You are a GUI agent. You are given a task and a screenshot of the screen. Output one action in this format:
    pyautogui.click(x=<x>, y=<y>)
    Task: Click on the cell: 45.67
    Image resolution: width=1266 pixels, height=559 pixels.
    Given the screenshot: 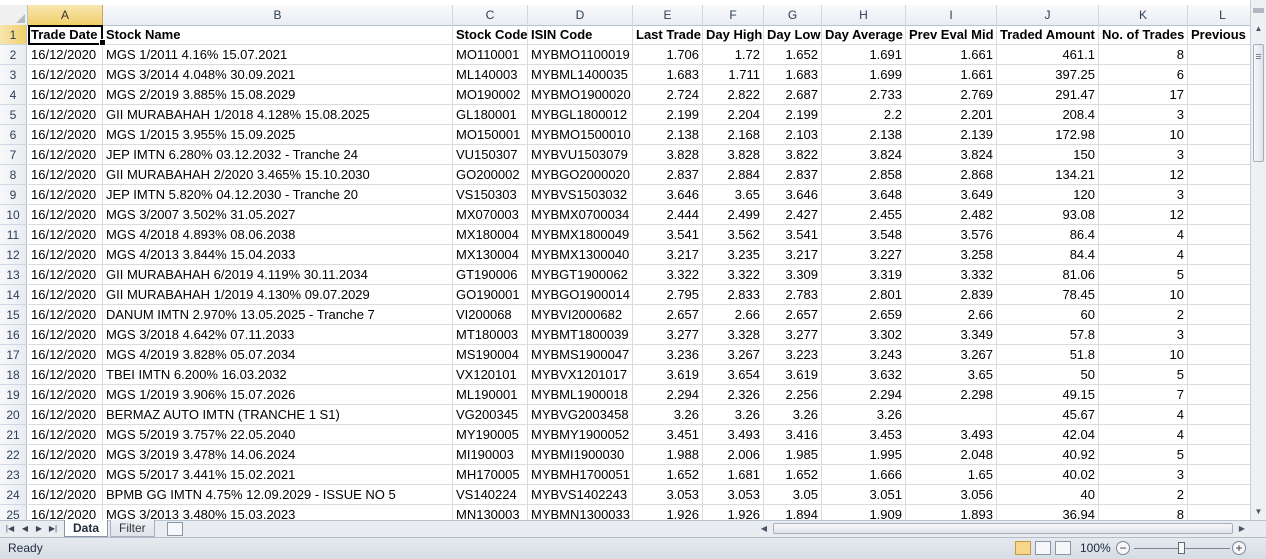 What is the action you would take?
    pyautogui.click(x=1048, y=415)
    